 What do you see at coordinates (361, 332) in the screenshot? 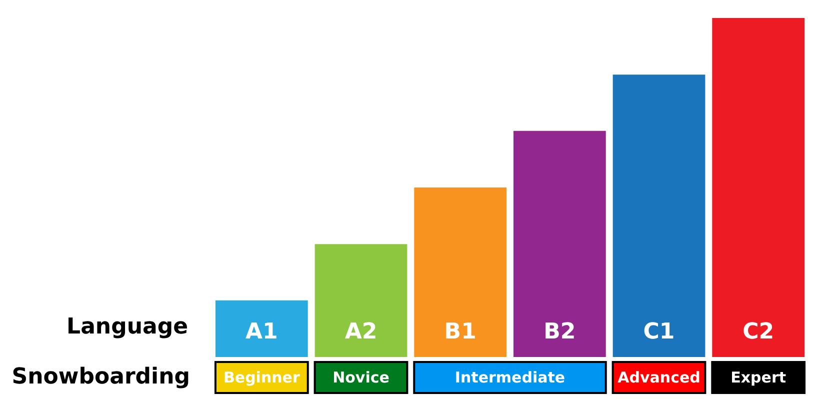
I see `x-tick-label: A2` at bounding box center [361, 332].